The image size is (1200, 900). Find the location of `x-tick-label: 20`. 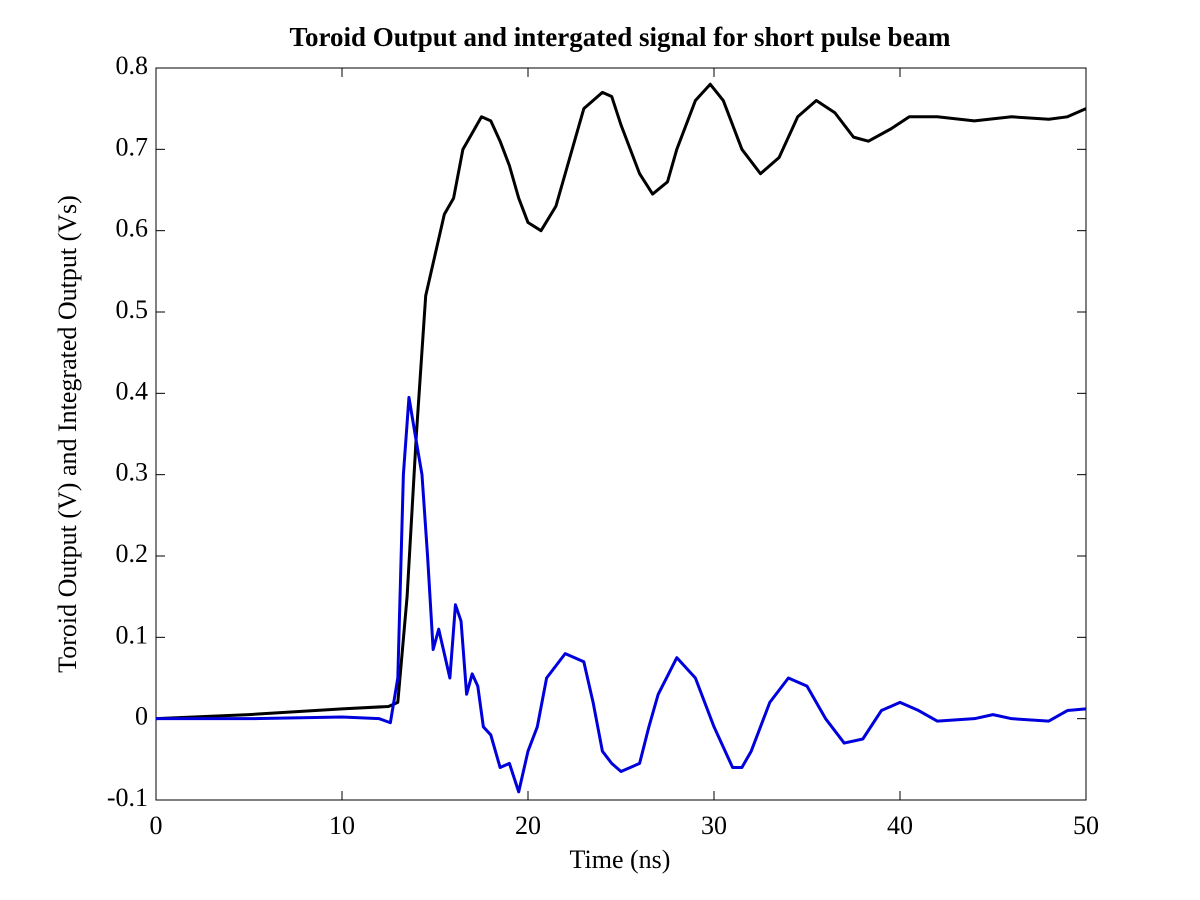

x-tick-label: 20 is located at coordinates (528, 825).